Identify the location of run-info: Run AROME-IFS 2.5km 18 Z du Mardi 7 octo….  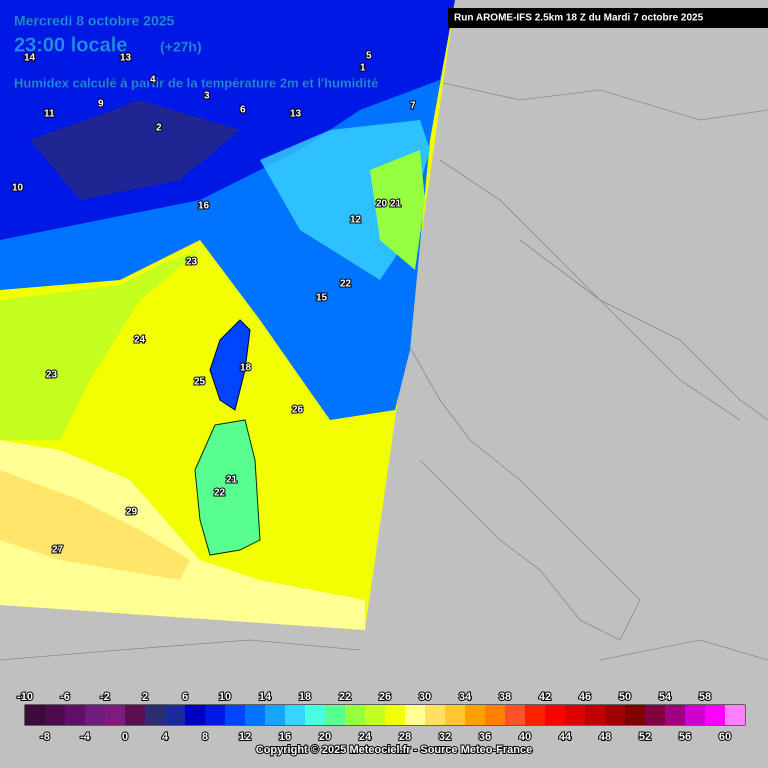
(579, 18).